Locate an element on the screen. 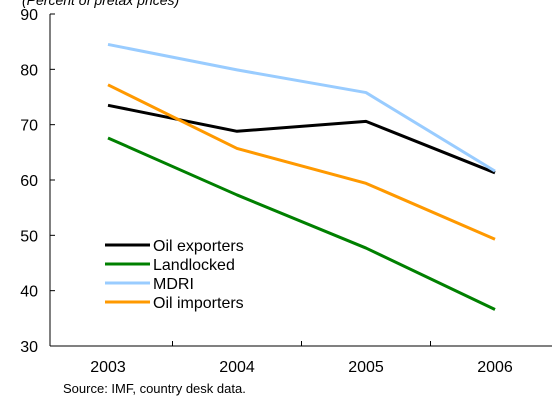 The image size is (552, 398). legend: Oil exporters Landlocked MDRI Oil importers is located at coordinates (174, 275).